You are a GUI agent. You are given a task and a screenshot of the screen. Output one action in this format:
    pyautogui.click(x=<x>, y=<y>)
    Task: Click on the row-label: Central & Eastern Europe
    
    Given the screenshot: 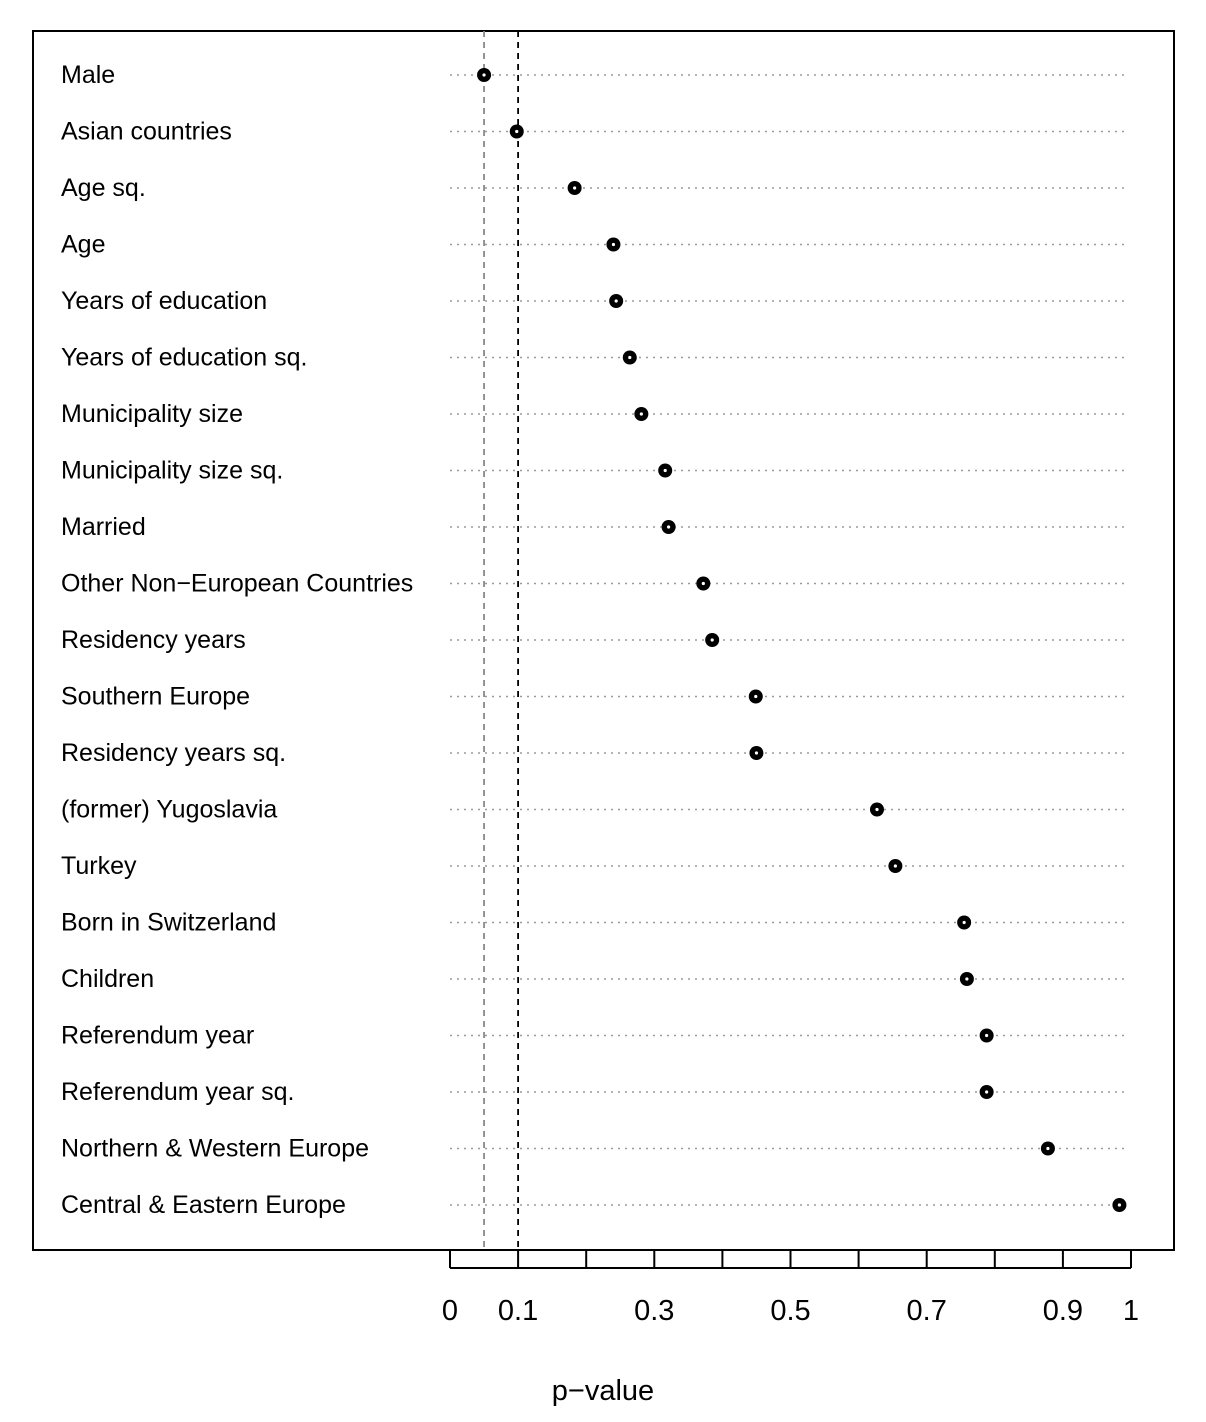 What is the action you would take?
    pyautogui.click(x=203, y=1205)
    